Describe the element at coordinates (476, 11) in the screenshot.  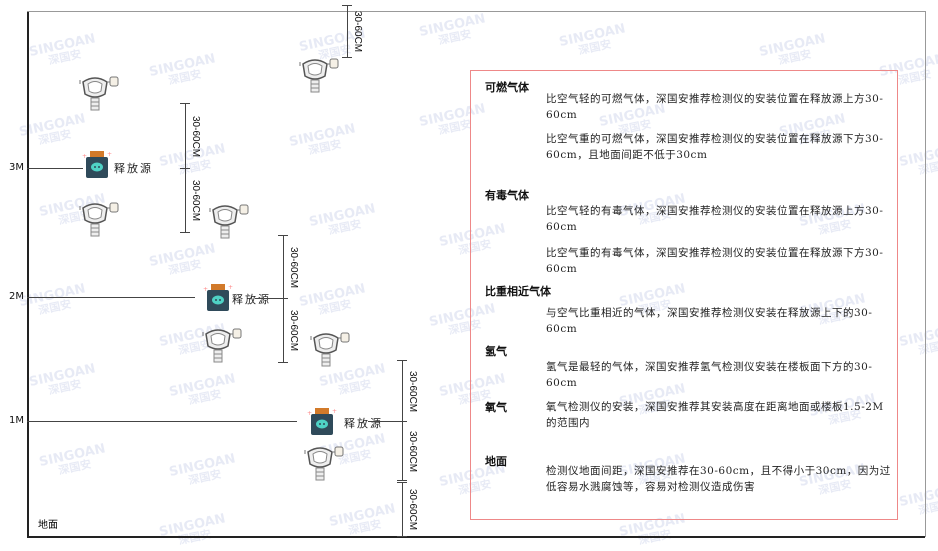
I see `ceiling-line` at that location.